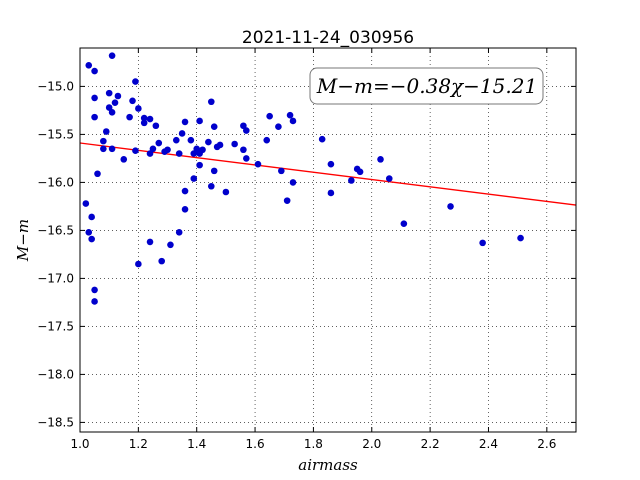  What do you see at coordinates (55, 230) in the screenshot?
I see `y-tick-label: −16.5` at bounding box center [55, 230].